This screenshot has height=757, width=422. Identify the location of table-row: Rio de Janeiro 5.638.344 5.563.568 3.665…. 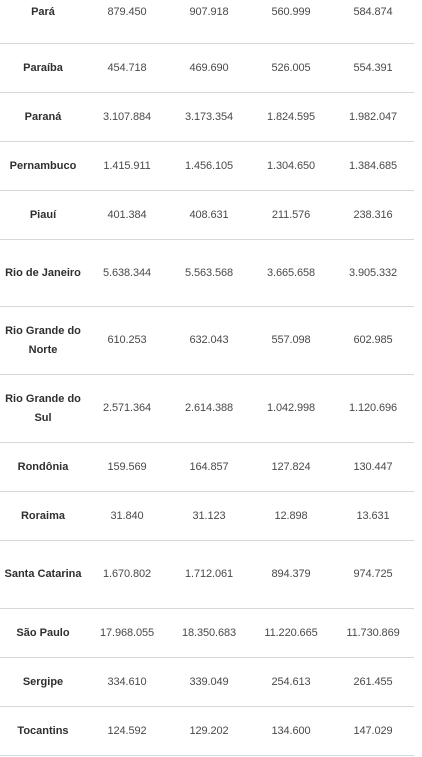
(207, 273).